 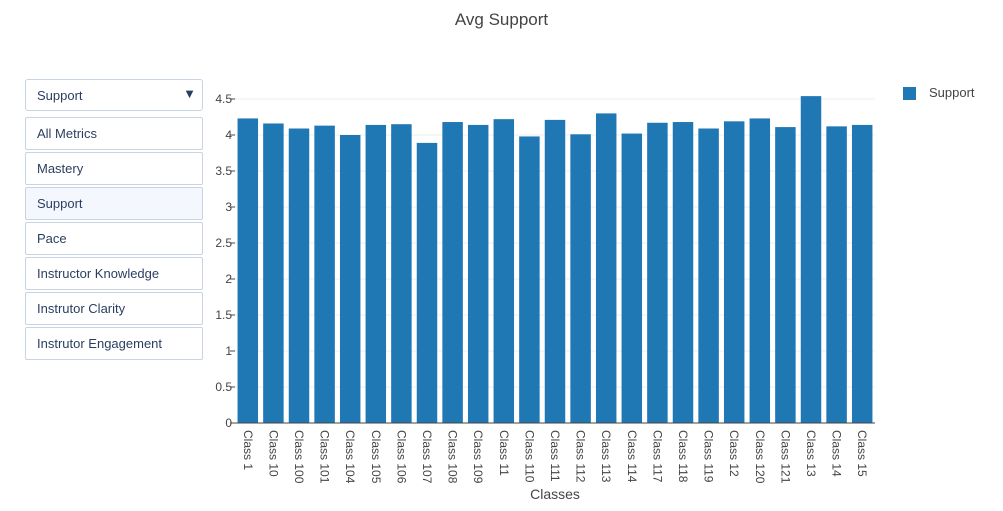 I want to click on x-tick-label: Class 1, so click(x=248, y=450).